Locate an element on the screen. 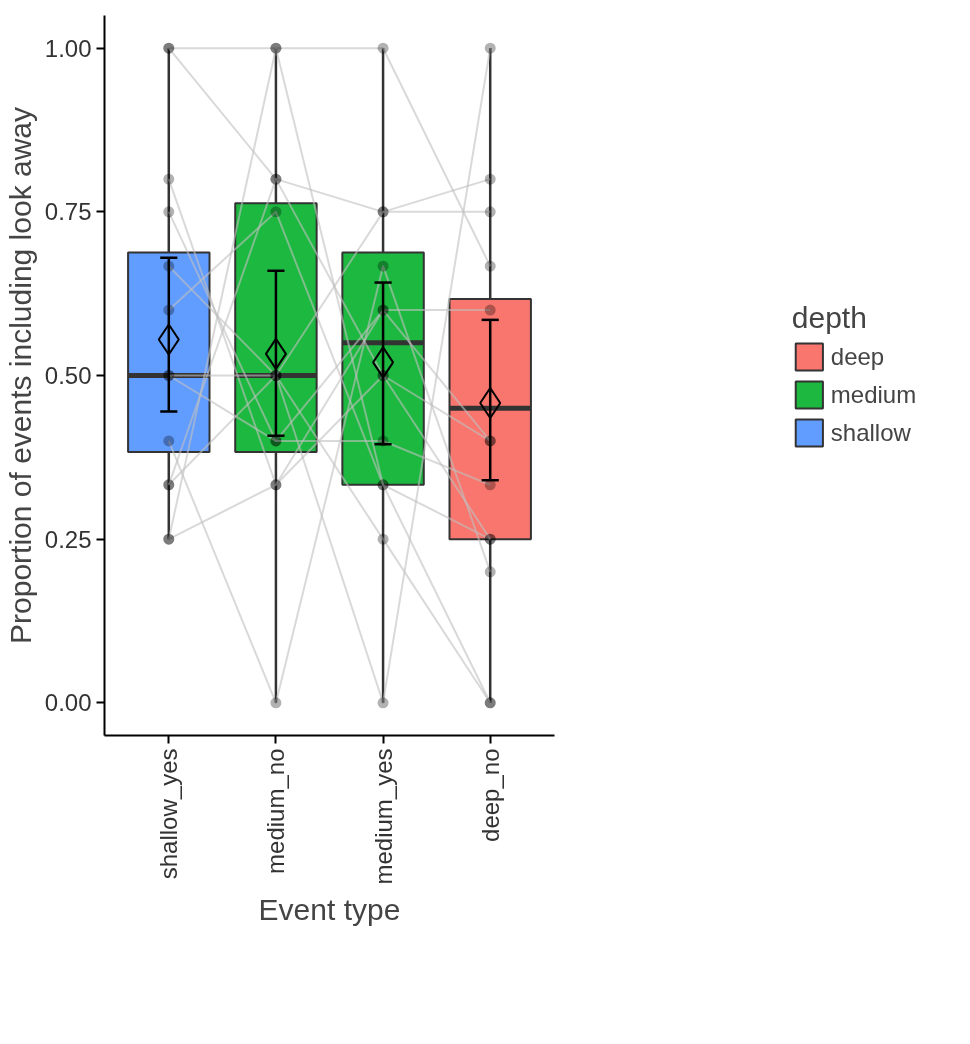 The image size is (970, 1044). x-tick-label: shallow_yes is located at coordinates (169, 814).